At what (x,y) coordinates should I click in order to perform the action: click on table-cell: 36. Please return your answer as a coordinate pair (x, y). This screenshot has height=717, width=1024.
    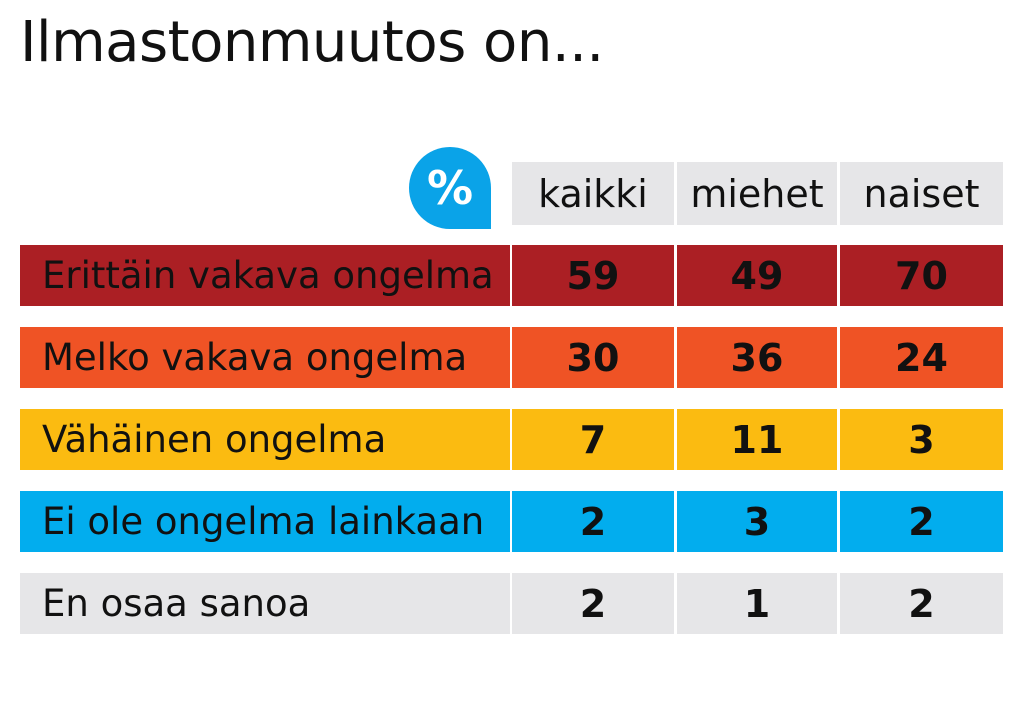
    Looking at the image, I should click on (757, 357).